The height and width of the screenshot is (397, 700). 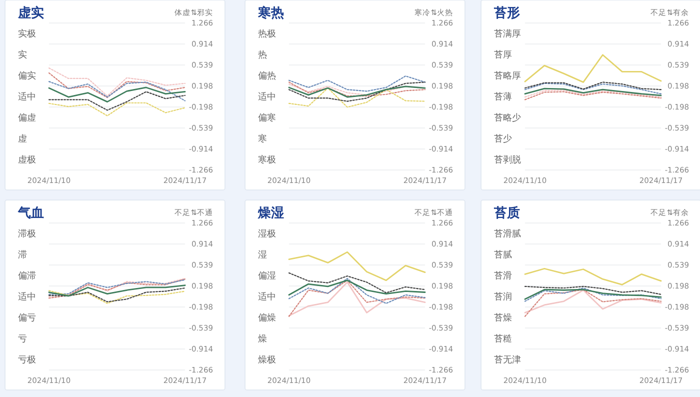 What do you see at coordinates (503, 297) in the screenshot?
I see `category-label: 苔润` at bounding box center [503, 297].